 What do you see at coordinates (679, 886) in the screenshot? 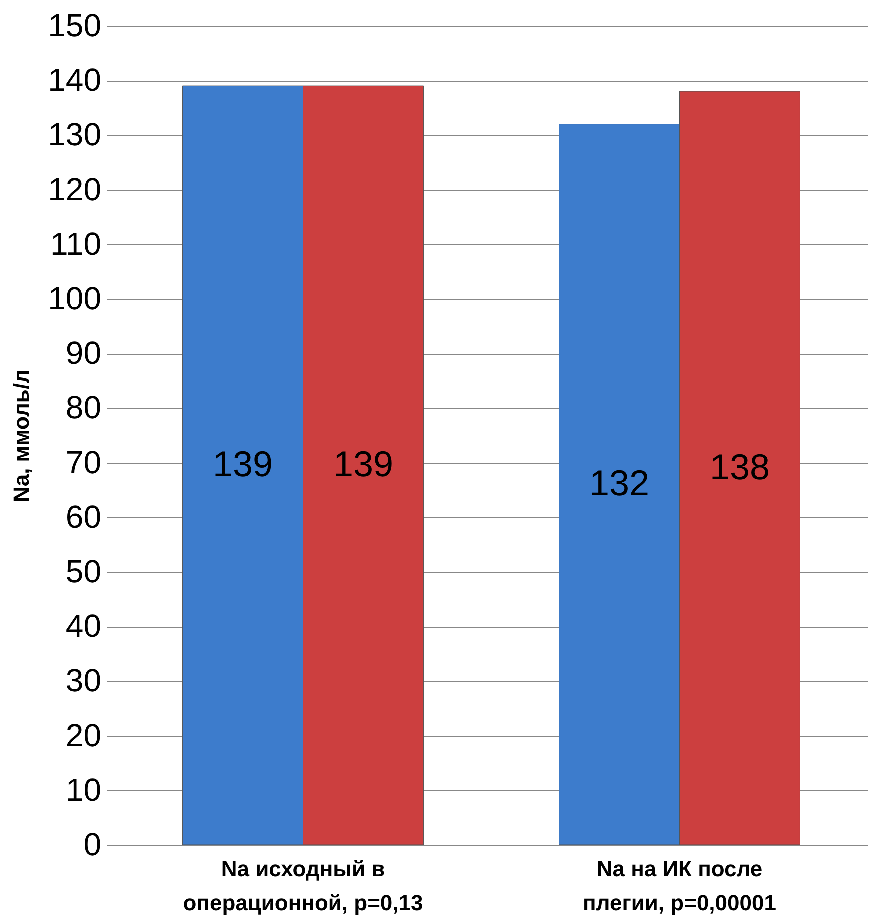
I see `x-tick-label: Na на ИК после плегии, р=0,00001` at bounding box center [679, 886].